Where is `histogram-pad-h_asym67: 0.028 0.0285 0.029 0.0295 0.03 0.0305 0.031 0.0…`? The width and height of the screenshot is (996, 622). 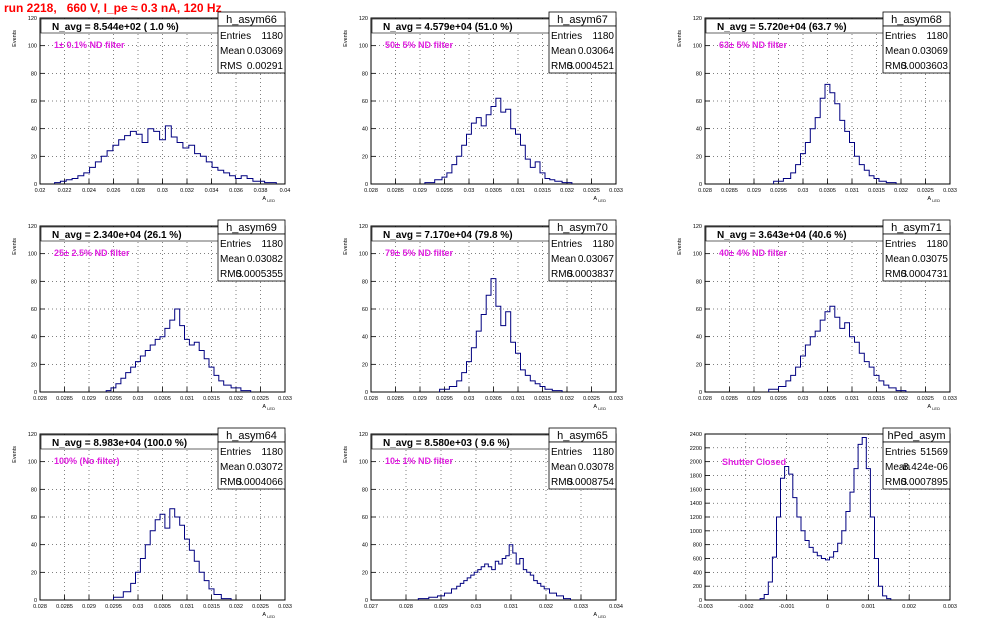
histogram-pad-h_asym67: 0.028 0.0285 0.029 0.0295 0.03 0.0305 0.031 0.0… is located at coordinates (483, 107).